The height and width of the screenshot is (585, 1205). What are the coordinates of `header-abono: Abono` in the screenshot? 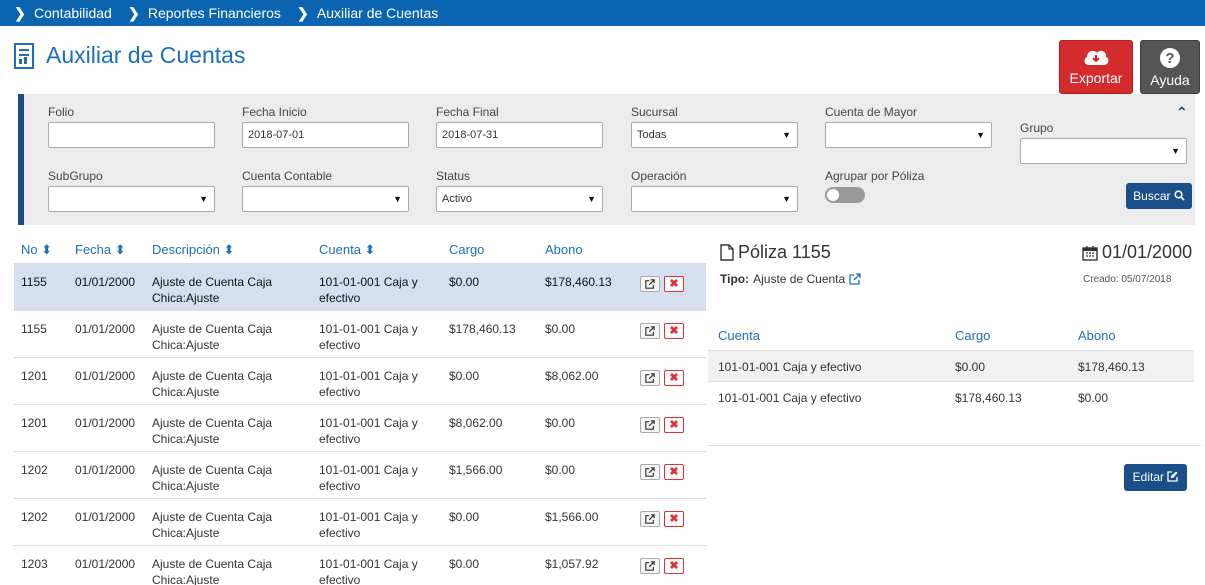 It's located at (564, 249).